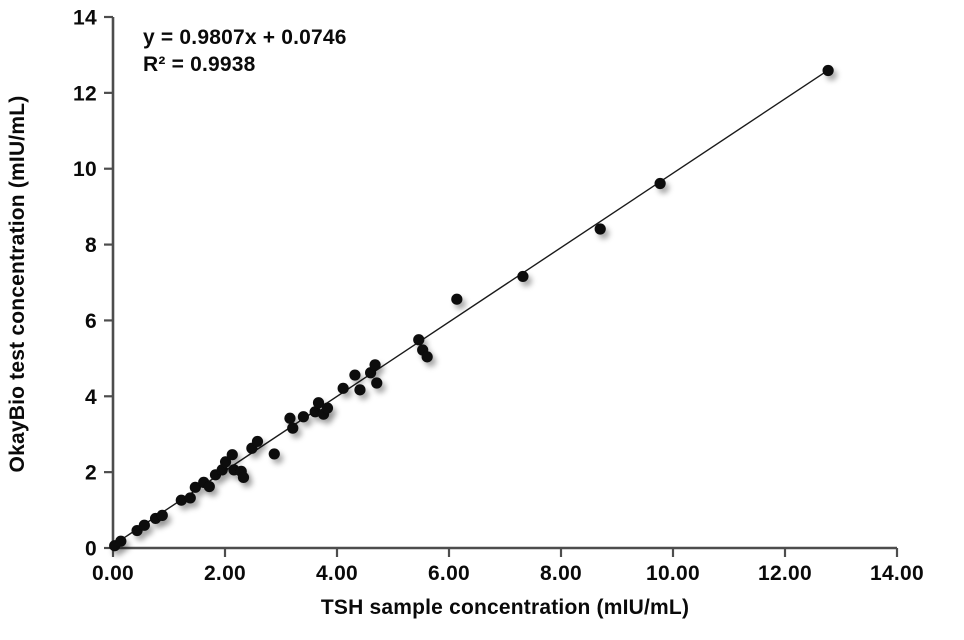 Image resolution: width=964 pixels, height=640 pixels. Describe the element at coordinates (91, 549) in the screenshot. I see `y-tick-label: 0` at that location.